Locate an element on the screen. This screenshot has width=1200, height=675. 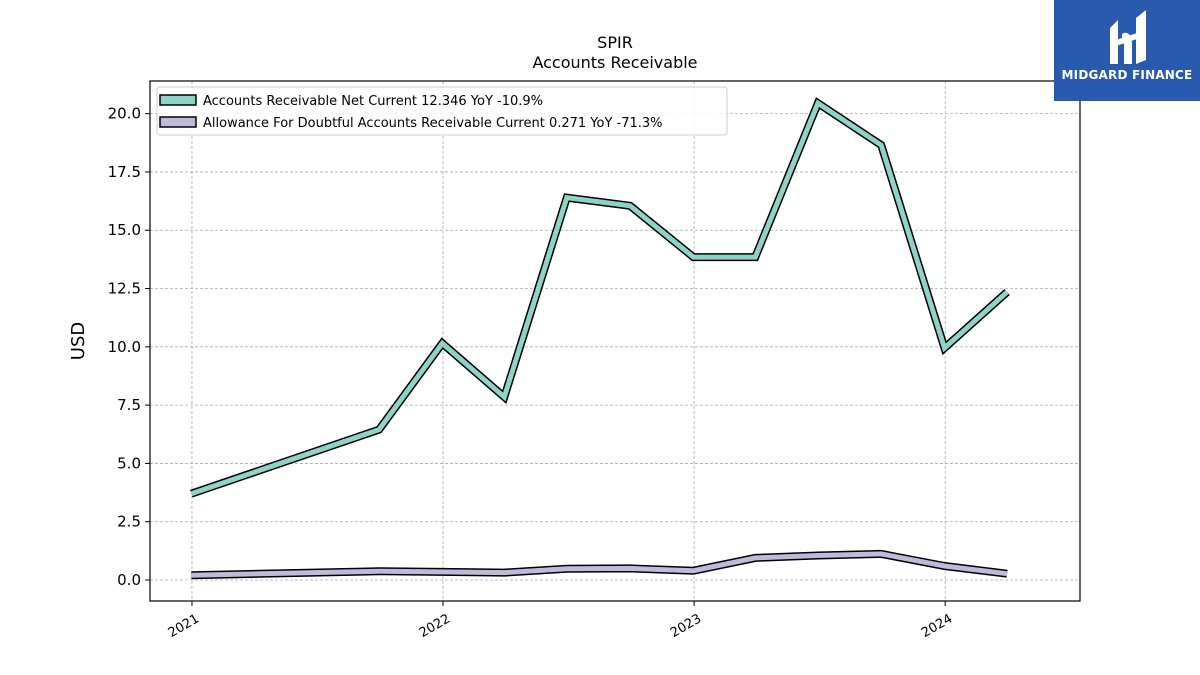
y-tick-label: 7.5 is located at coordinates (129, 405).